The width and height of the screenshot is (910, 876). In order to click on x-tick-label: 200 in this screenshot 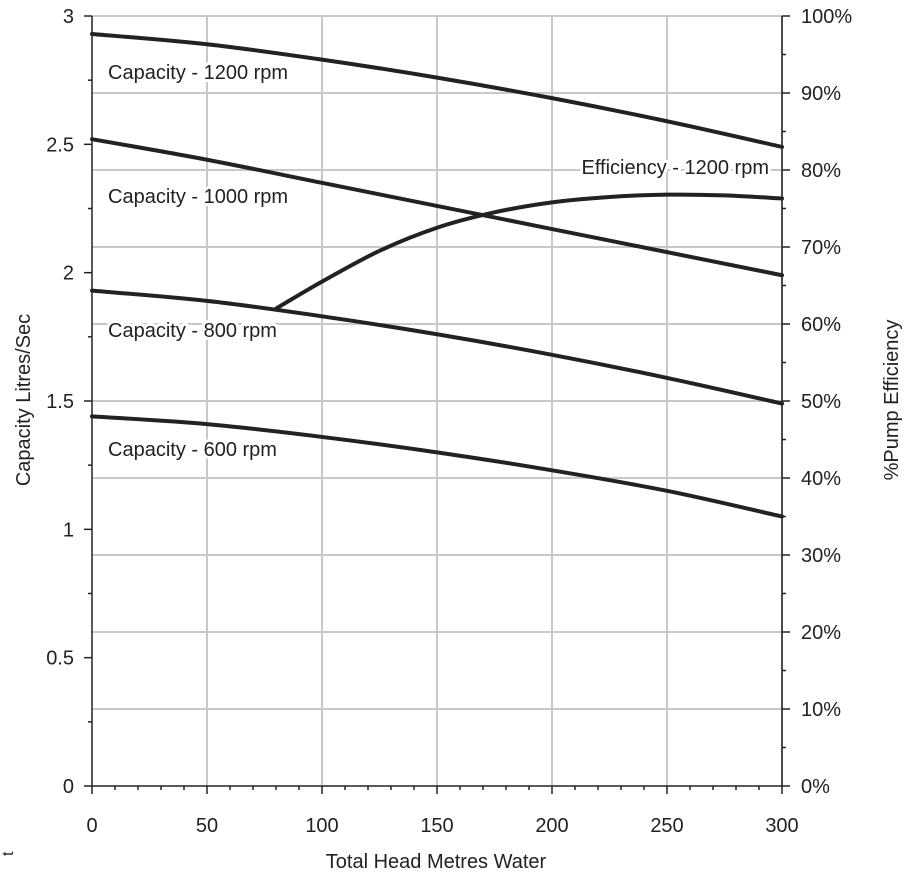, I will do `click(551, 826)`.